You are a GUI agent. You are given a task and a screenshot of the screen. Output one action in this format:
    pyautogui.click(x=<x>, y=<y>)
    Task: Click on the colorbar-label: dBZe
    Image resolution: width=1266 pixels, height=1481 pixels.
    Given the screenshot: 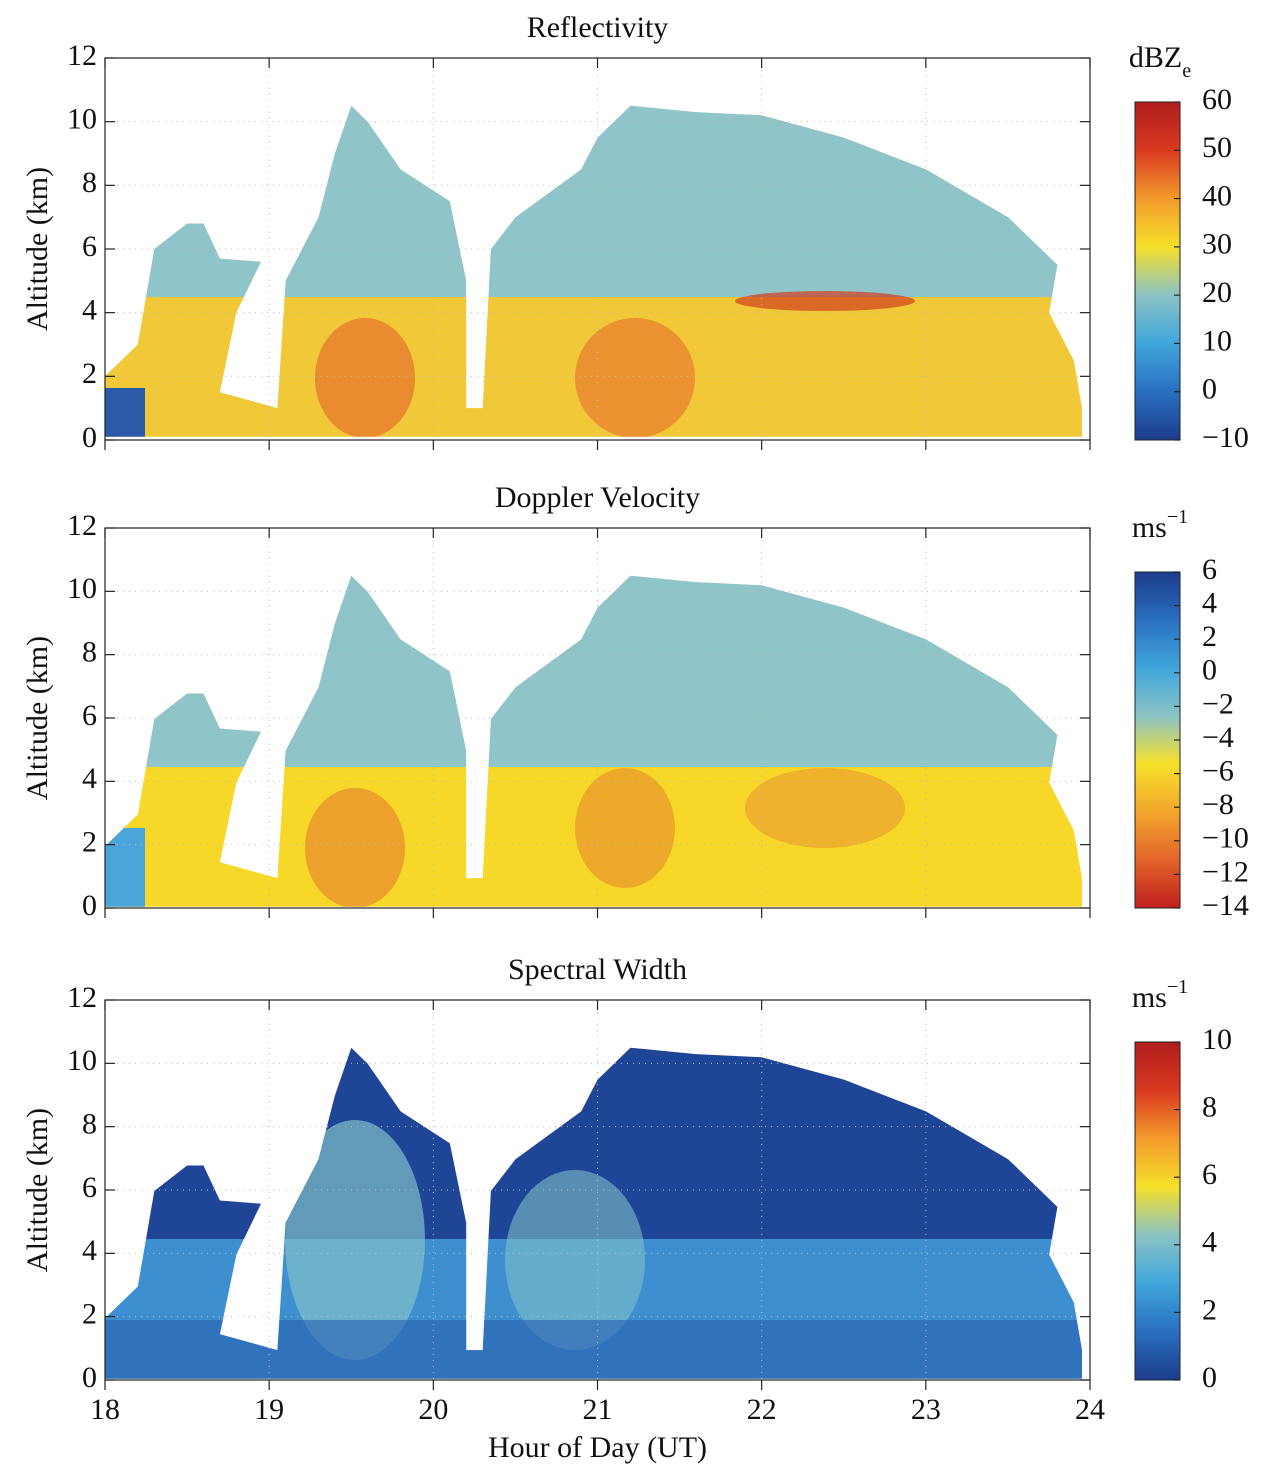 What is the action you would take?
    pyautogui.click(x=1160, y=61)
    